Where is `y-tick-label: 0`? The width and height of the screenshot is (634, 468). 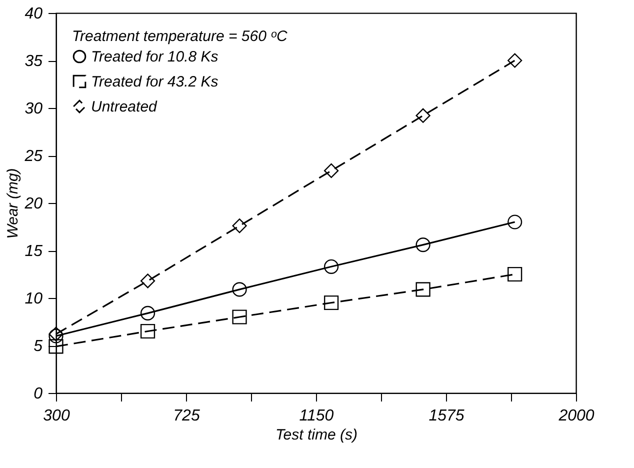 y-tick-label: 0 is located at coordinates (38, 394).